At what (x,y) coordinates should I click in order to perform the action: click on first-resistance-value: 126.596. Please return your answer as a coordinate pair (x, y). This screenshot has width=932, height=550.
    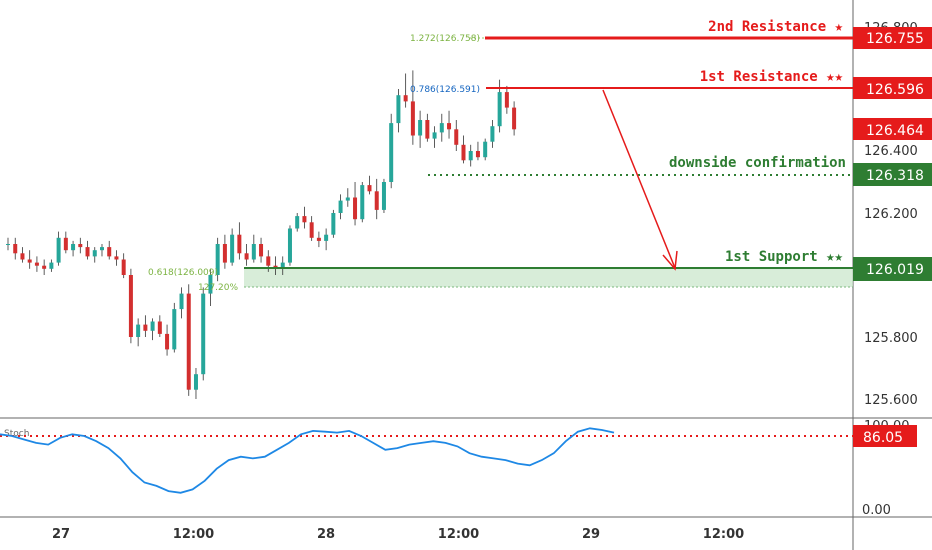
    Looking at the image, I should click on (895, 90).